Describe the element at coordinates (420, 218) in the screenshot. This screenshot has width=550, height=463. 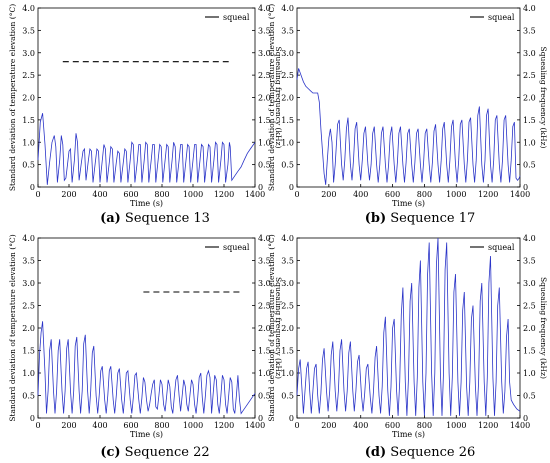
I see `caption-b: (b) Sequence 17` at that location.